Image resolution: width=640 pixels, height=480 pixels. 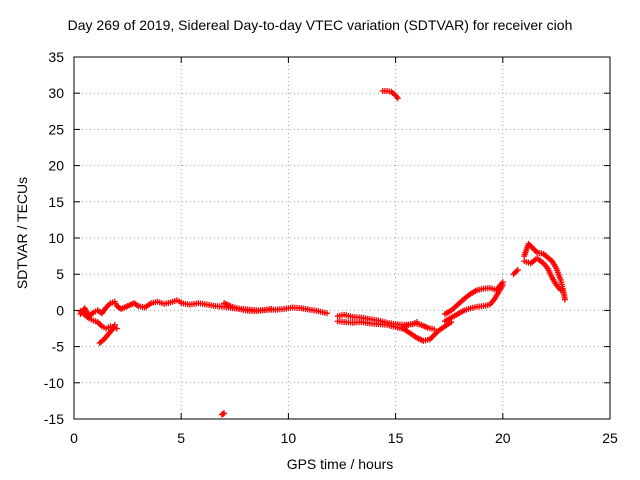 What do you see at coordinates (340, 464) in the screenshot?
I see `x-axis-label: GPS time / hours` at bounding box center [340, 464].